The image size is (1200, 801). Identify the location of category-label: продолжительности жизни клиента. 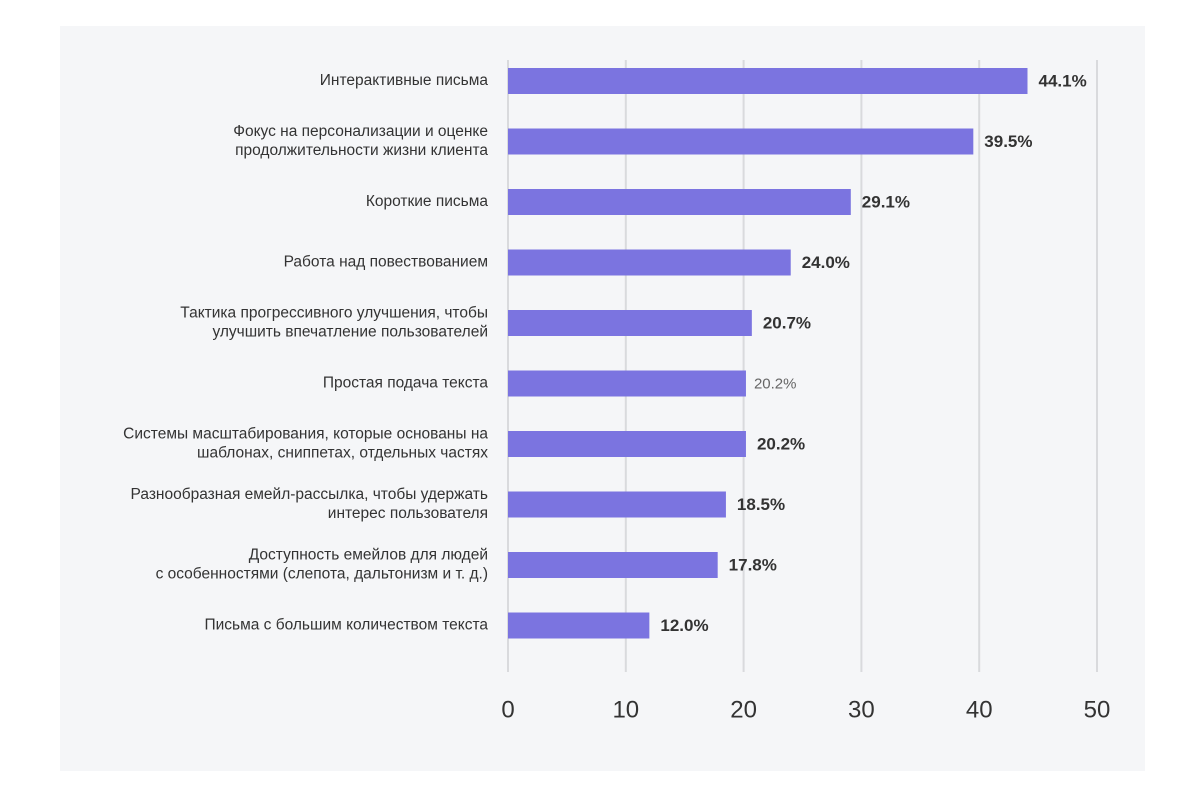
(361, 150).